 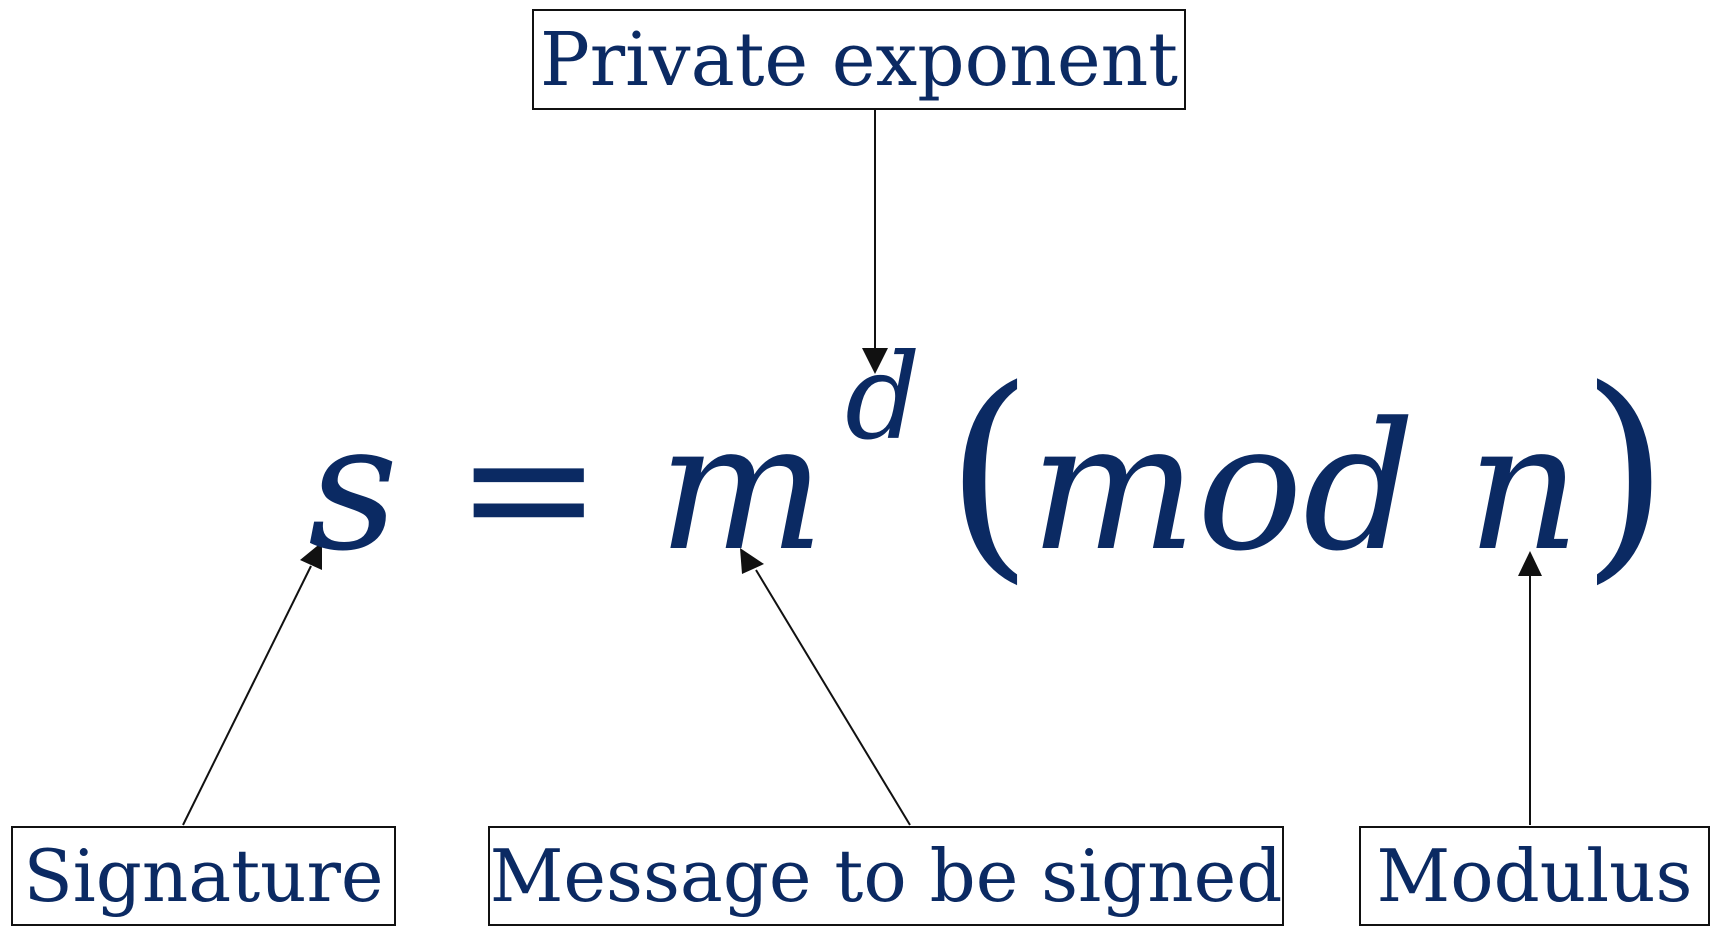 I want to click on formula-open-paren: (, so click(x=989, y=472).